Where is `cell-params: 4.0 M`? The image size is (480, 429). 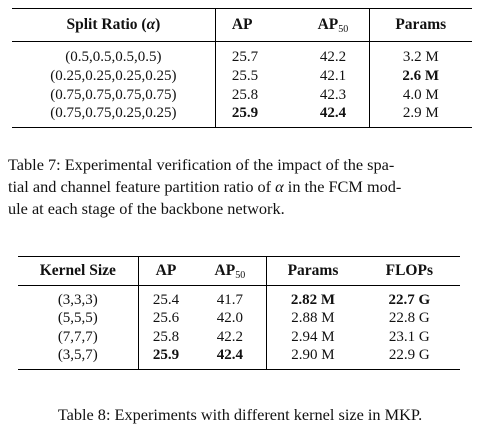 cell-params: 4.0 M is located at coordinates (420, 94).